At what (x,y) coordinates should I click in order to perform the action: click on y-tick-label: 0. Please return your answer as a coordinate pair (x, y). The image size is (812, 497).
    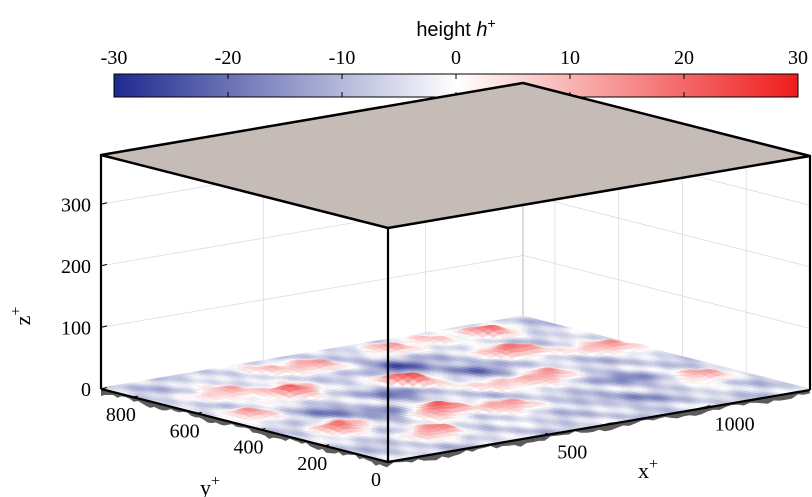
    Looking at the image, I should click on (376, 480).